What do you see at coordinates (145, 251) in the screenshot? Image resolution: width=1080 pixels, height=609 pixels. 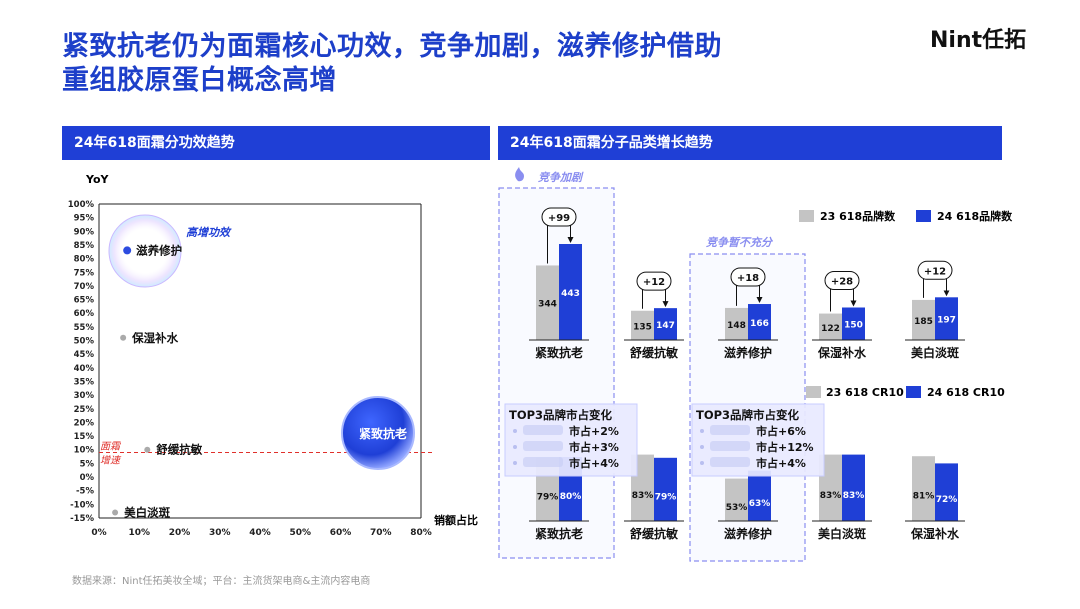 I see `highlight-bubble-soap` at bounding box center [145, 251].